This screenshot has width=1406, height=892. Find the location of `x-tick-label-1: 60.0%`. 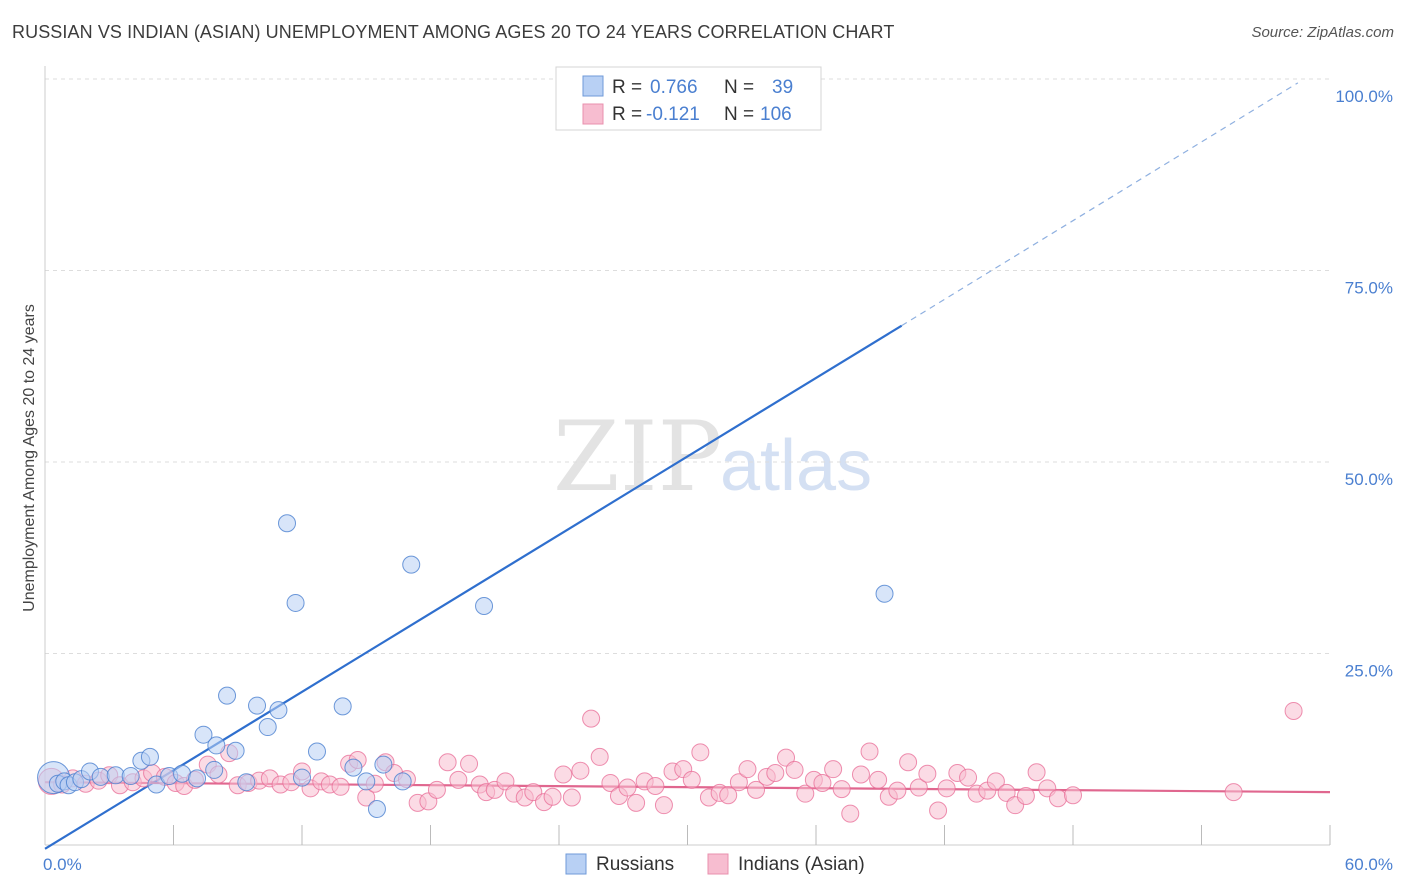

x-tick-label-1: 60.0% is located at coordinates (1369, 864).